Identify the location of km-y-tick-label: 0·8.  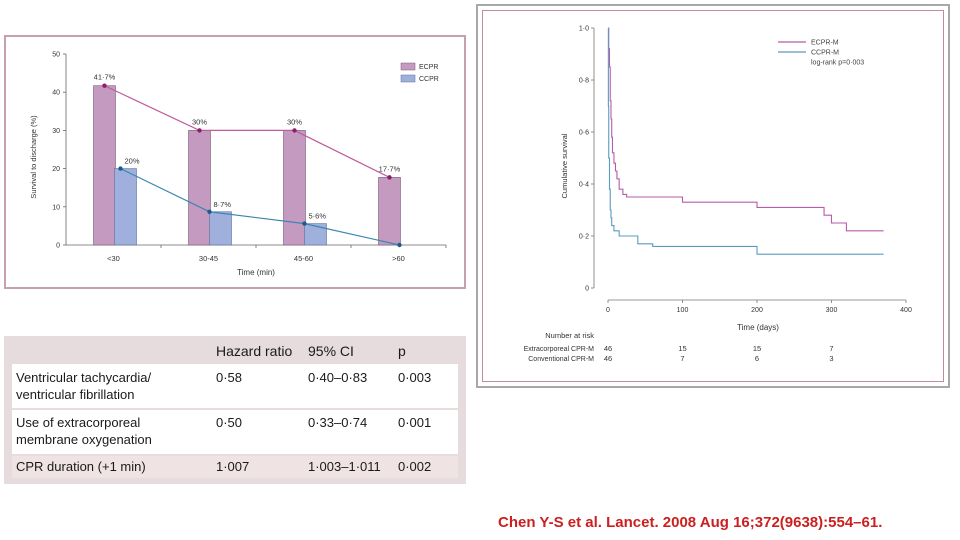
(584, 81).